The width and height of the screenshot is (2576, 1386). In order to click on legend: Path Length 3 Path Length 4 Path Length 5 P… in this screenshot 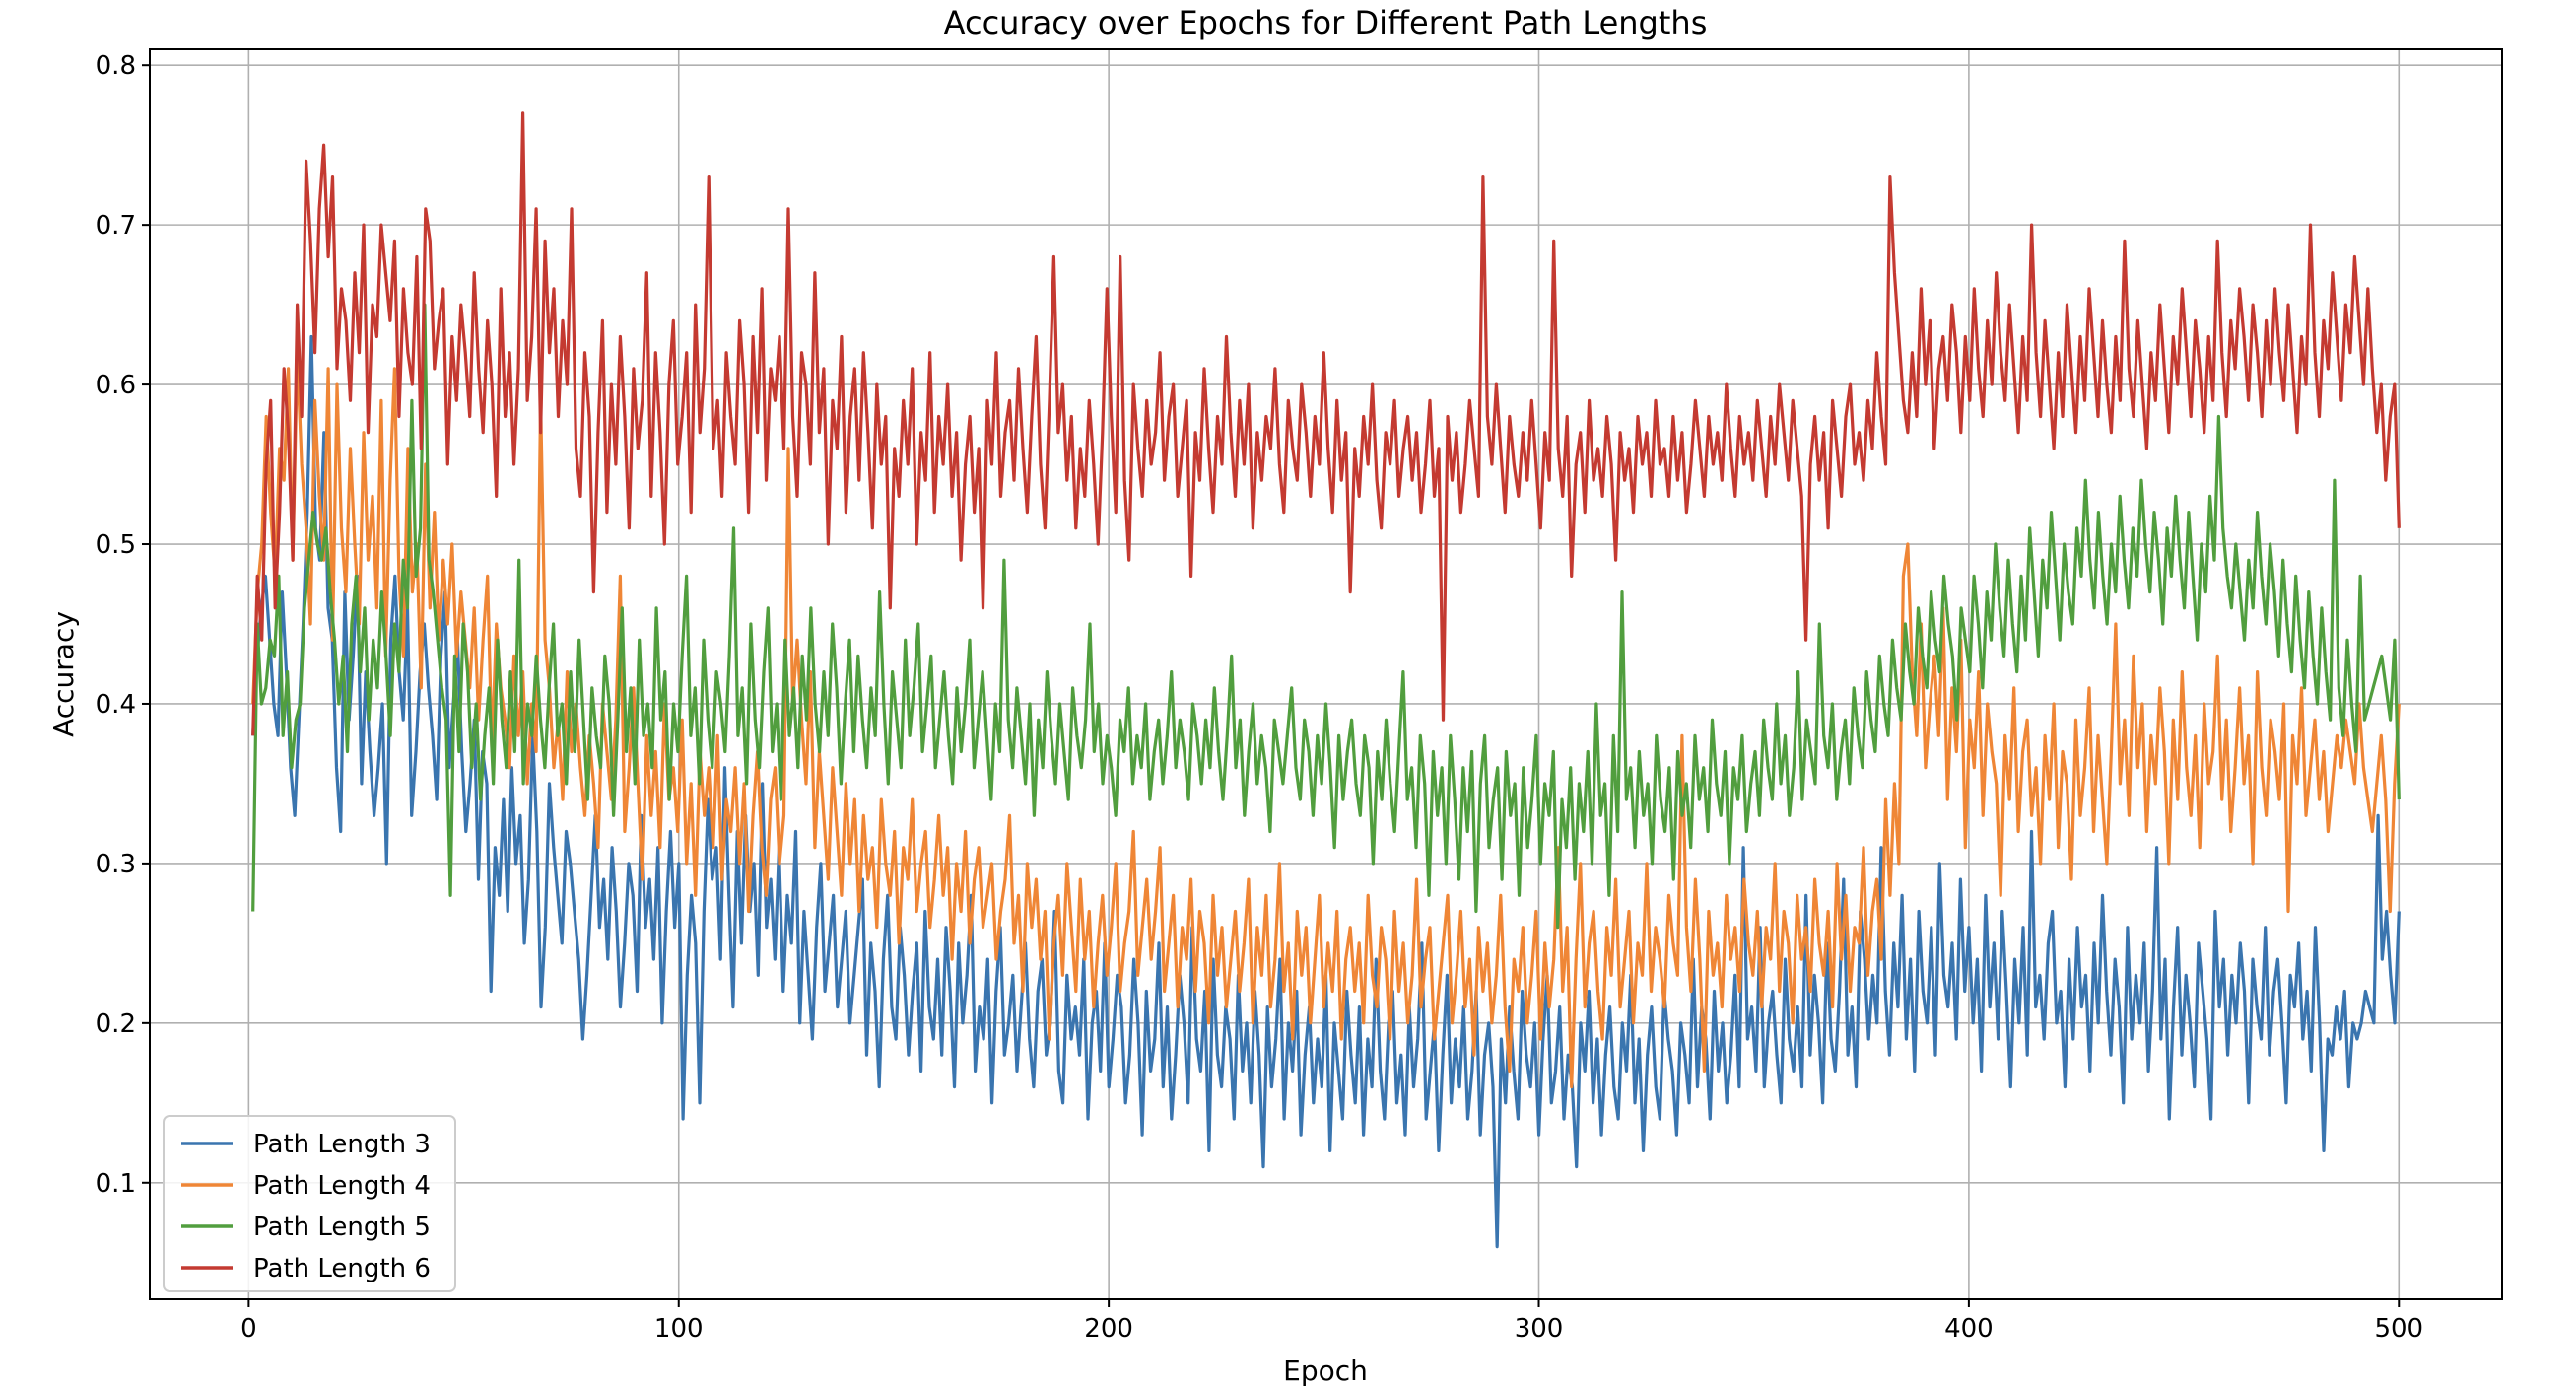, I will do `click(309, 1203)`.